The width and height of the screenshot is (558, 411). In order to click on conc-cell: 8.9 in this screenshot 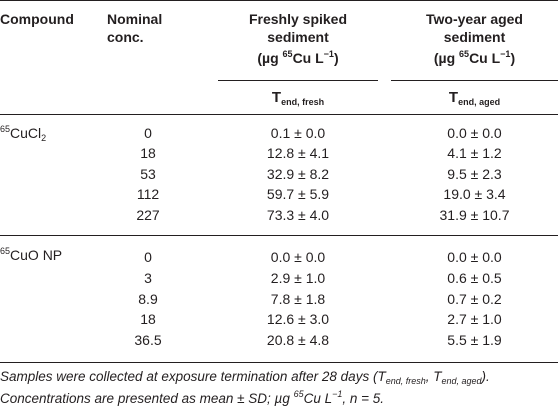, I will do `click(148, 299)`.